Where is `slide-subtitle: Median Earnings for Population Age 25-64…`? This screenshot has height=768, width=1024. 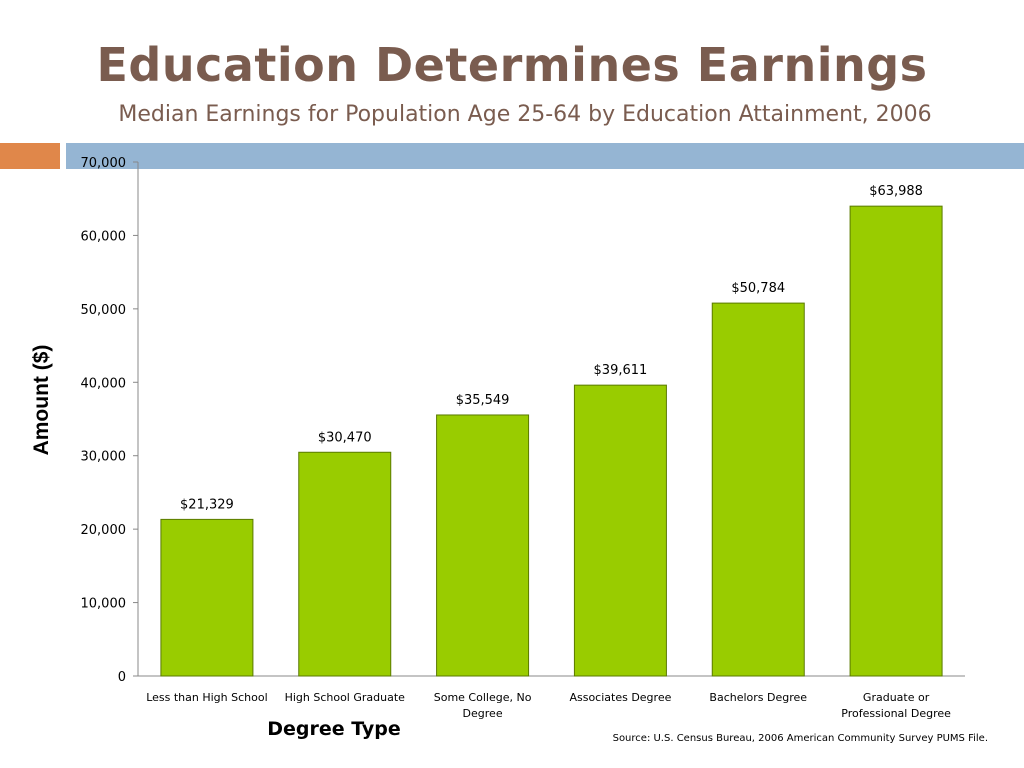
slide-subtitle: Median Earnings for Population Age 25-64… is located at coordinates (525, 114).